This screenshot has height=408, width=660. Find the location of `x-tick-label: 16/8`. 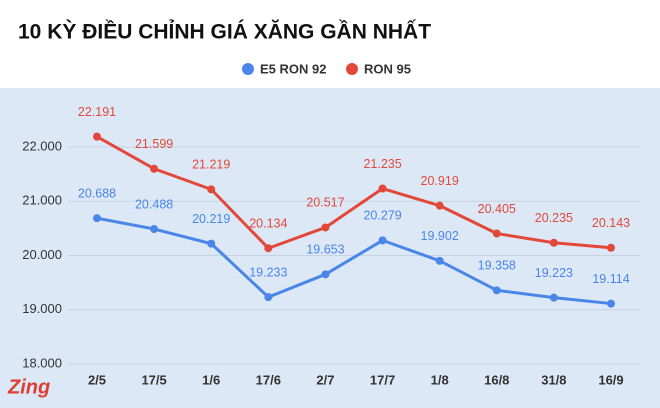

x-tick-label: 16/8 is located at coordinates (496, 379).